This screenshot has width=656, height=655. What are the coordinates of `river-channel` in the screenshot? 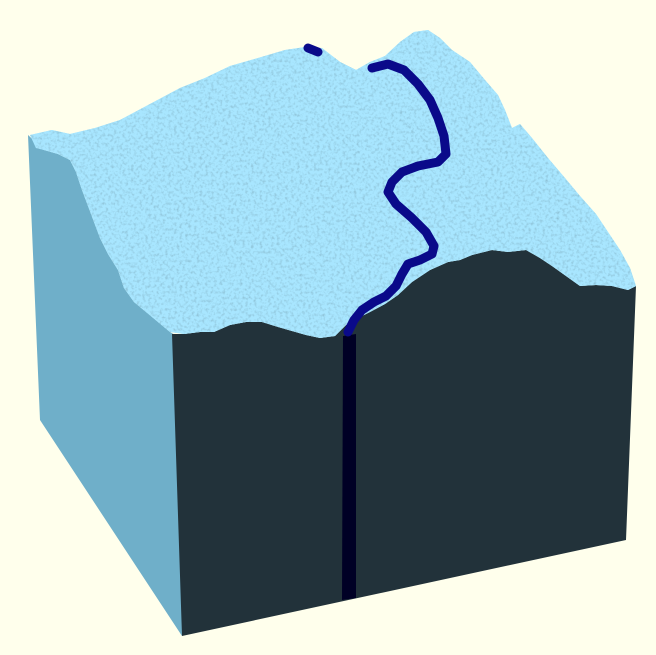 It's located at (377, 190).